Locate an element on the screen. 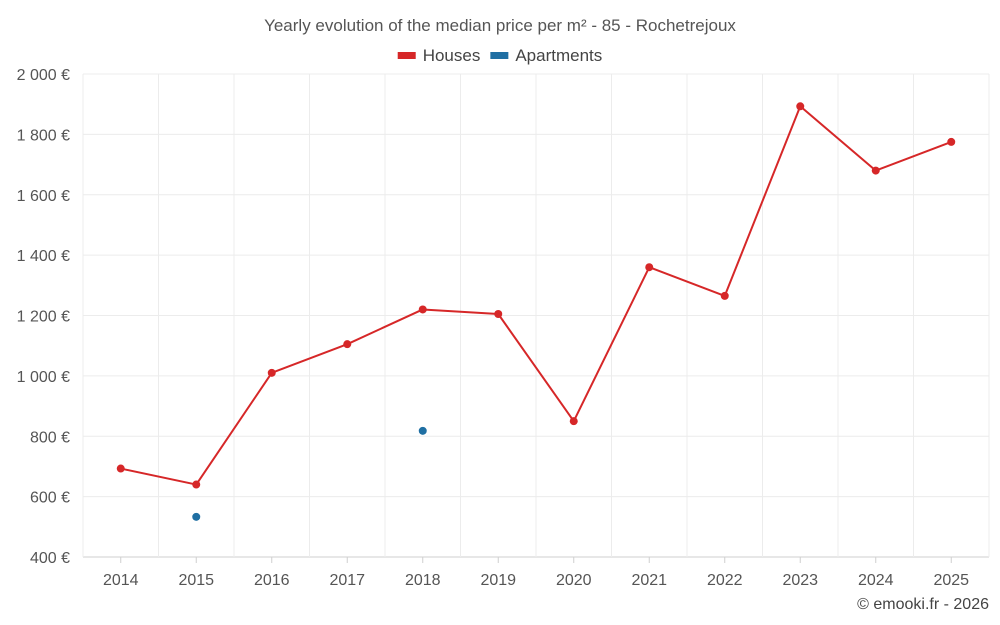 This screenshot has height=625, width=1000. y-tick-label: 1 000 € is located at coordinates (43, 377).